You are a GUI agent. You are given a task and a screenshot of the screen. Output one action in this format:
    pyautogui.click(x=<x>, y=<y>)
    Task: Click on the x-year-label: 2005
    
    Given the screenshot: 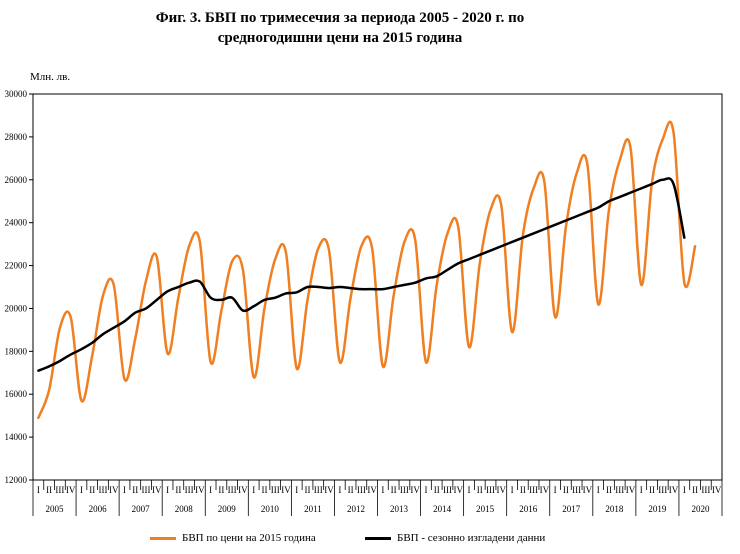 What is the action you would take?
    pyautogui.click(x=55, y=509)
    